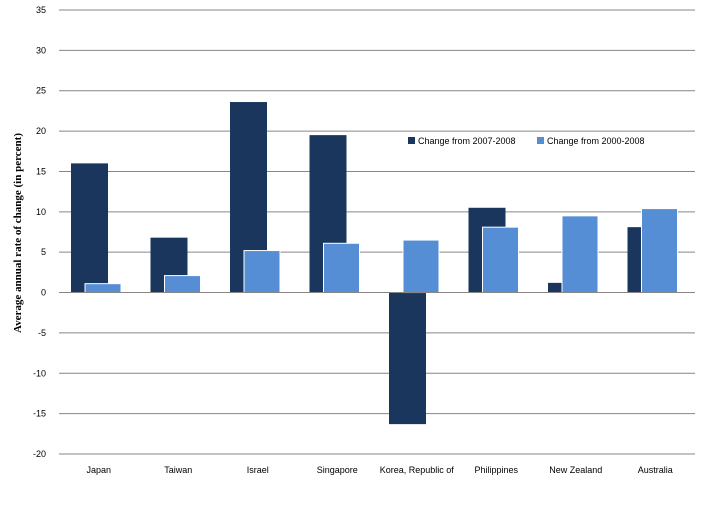  Describe the element at coordinates (39, 414) in the screenshot. I see `y-tick-label: -15` at that location.